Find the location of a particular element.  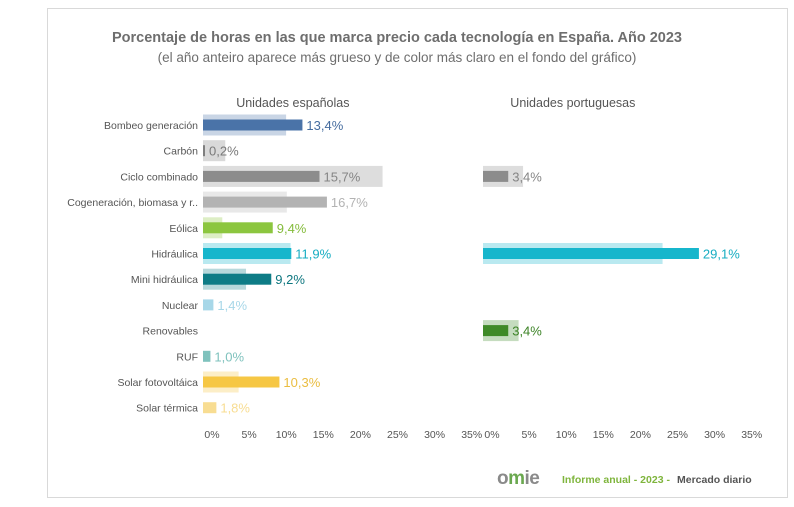

data-label: 9,2% is located at coordinates (290, 279).